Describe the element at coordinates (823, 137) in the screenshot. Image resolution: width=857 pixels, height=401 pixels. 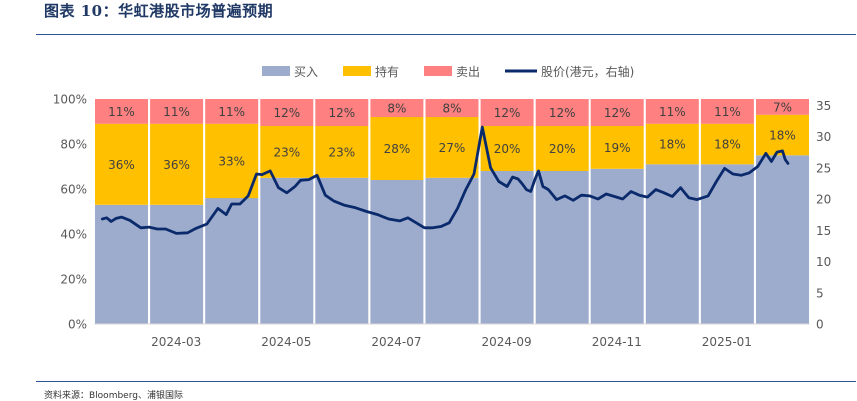
I see `y-right-tick-label: 30` at that location.